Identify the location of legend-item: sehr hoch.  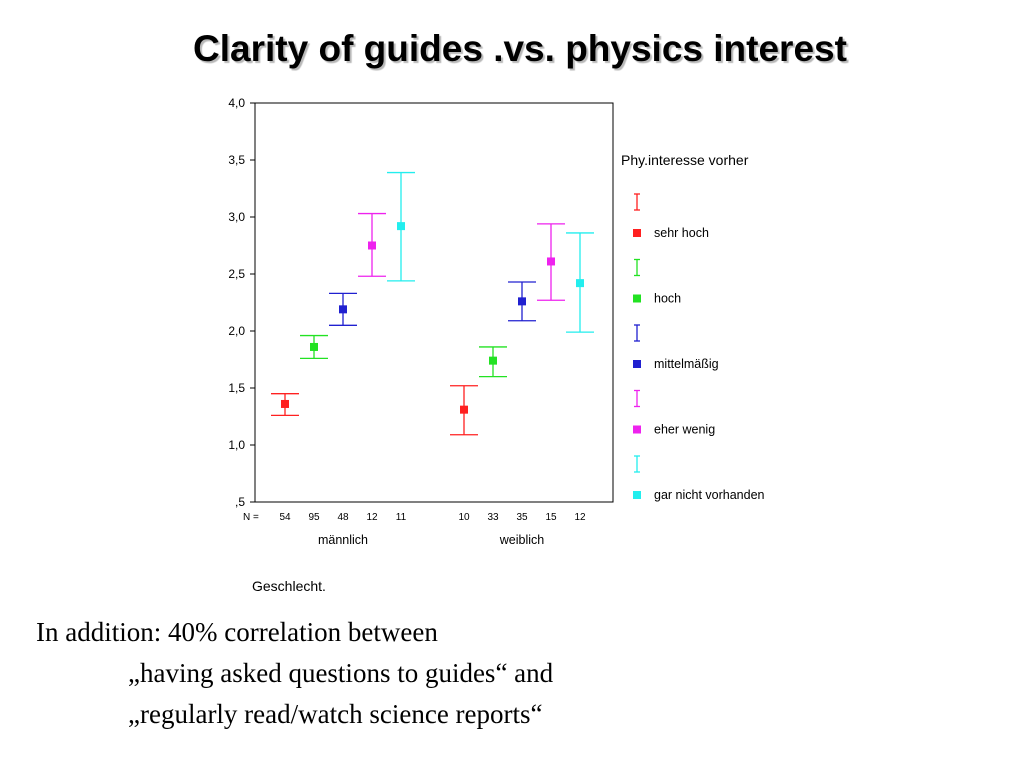
(671, 216).